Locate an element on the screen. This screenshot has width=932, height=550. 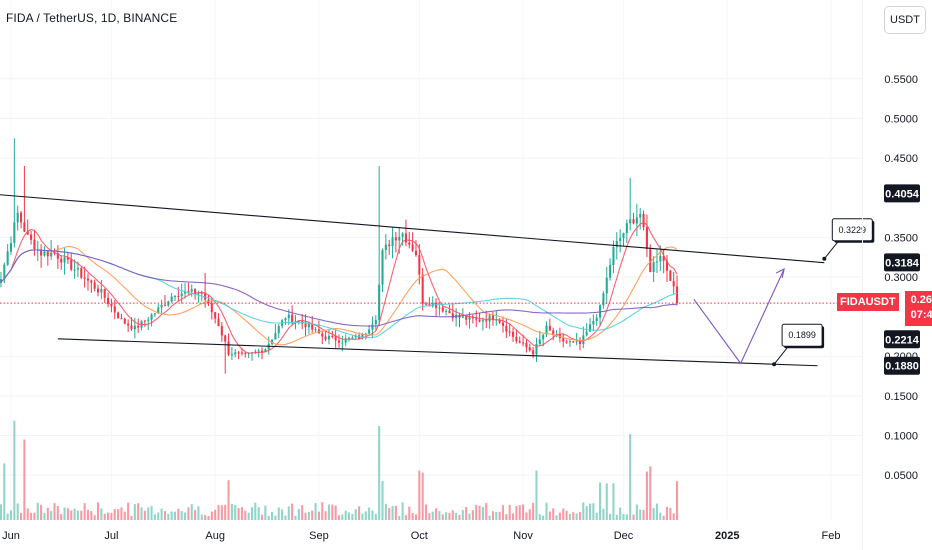
x-tick-label: Jul is located at coordinates (111, 536).